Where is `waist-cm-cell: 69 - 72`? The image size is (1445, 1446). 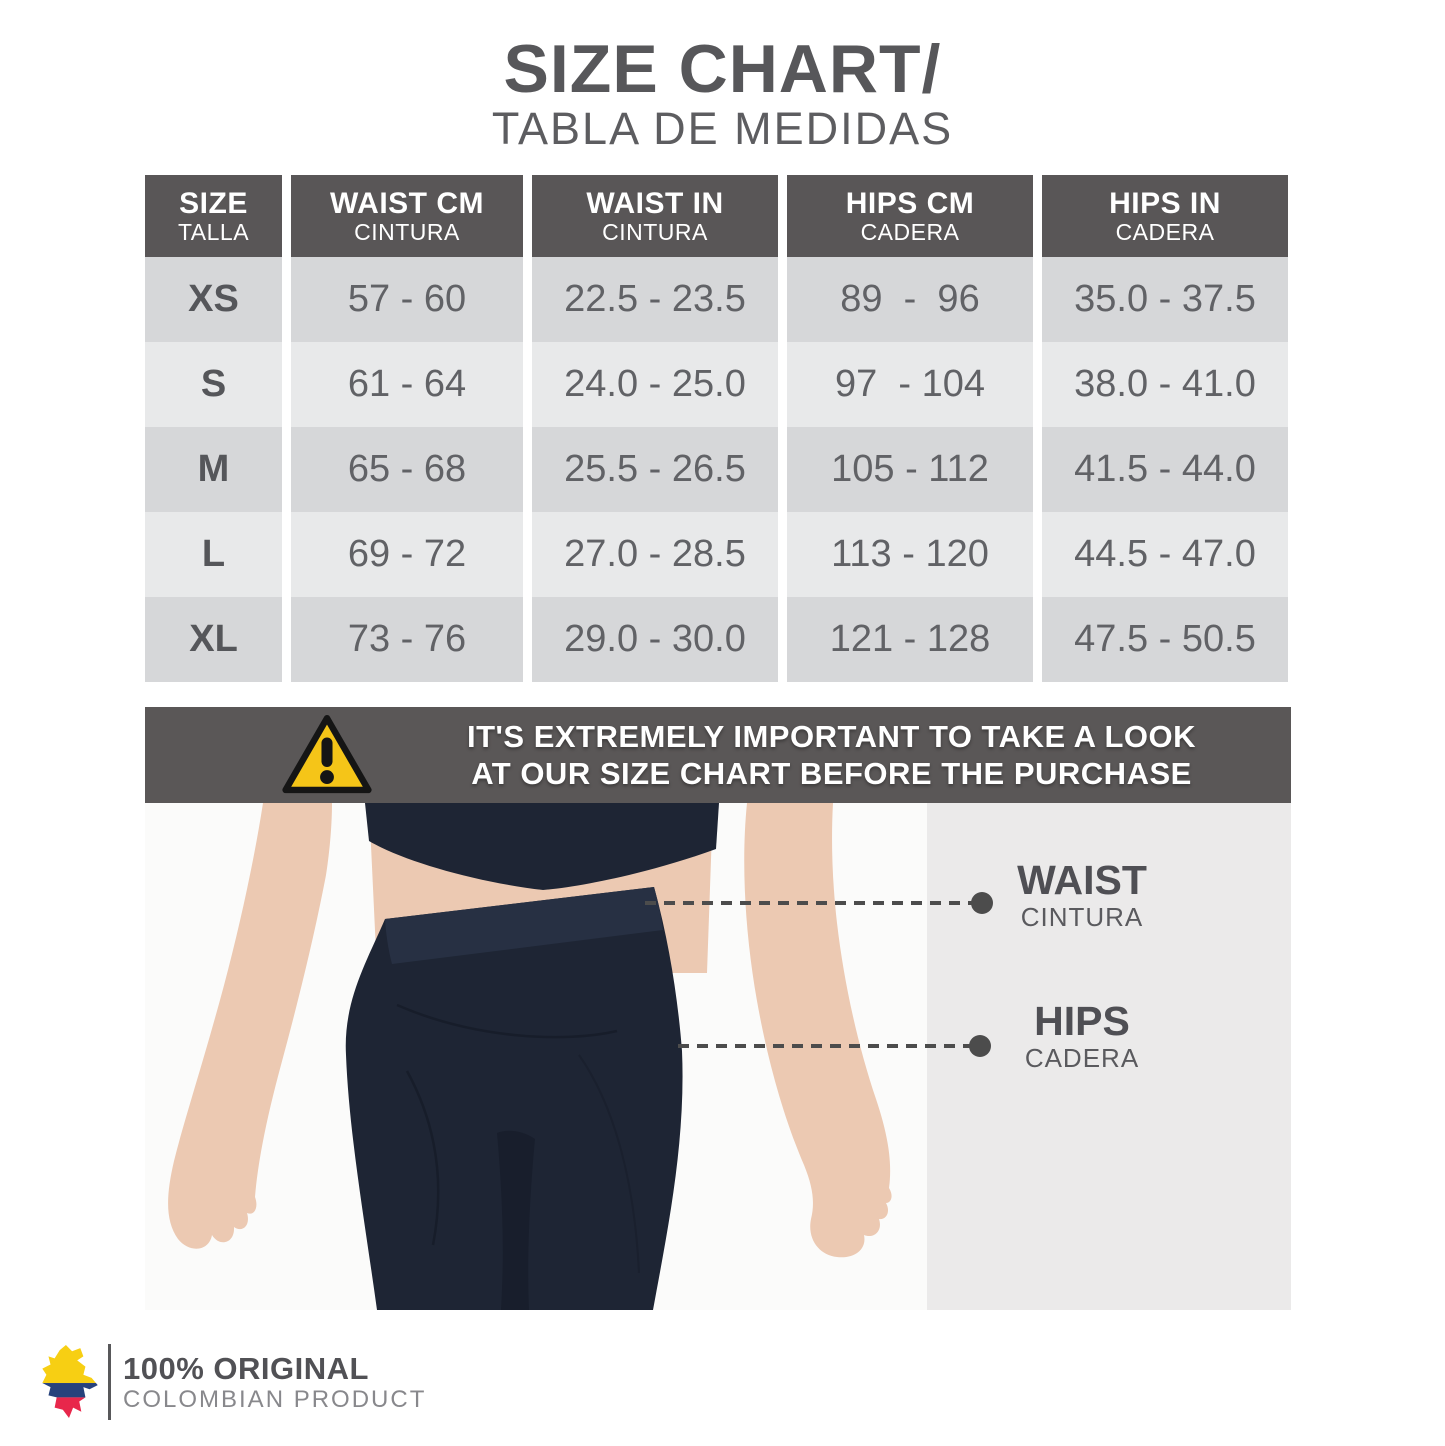
waist-cm-cell: 69 - 72 is located at coordinates (407, 554).